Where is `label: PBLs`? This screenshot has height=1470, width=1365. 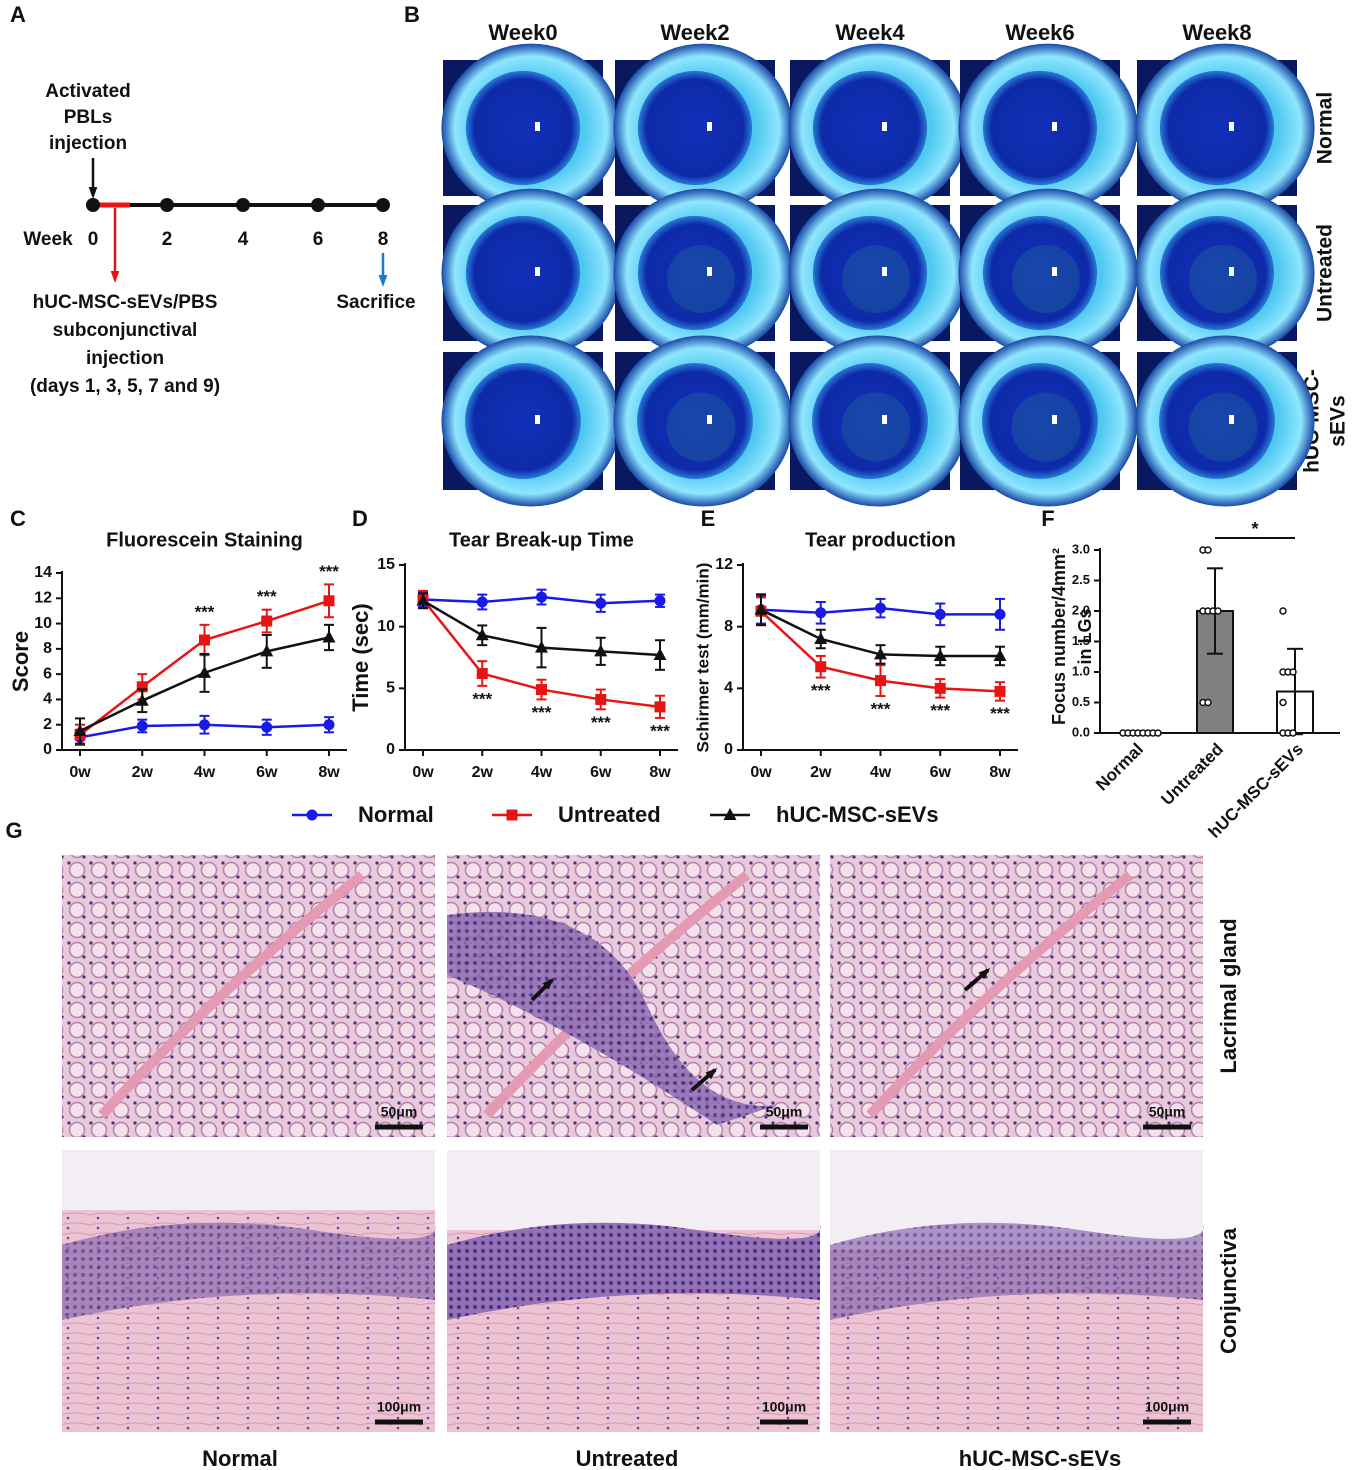 label: PBLs is located at coordinates (88, 117).